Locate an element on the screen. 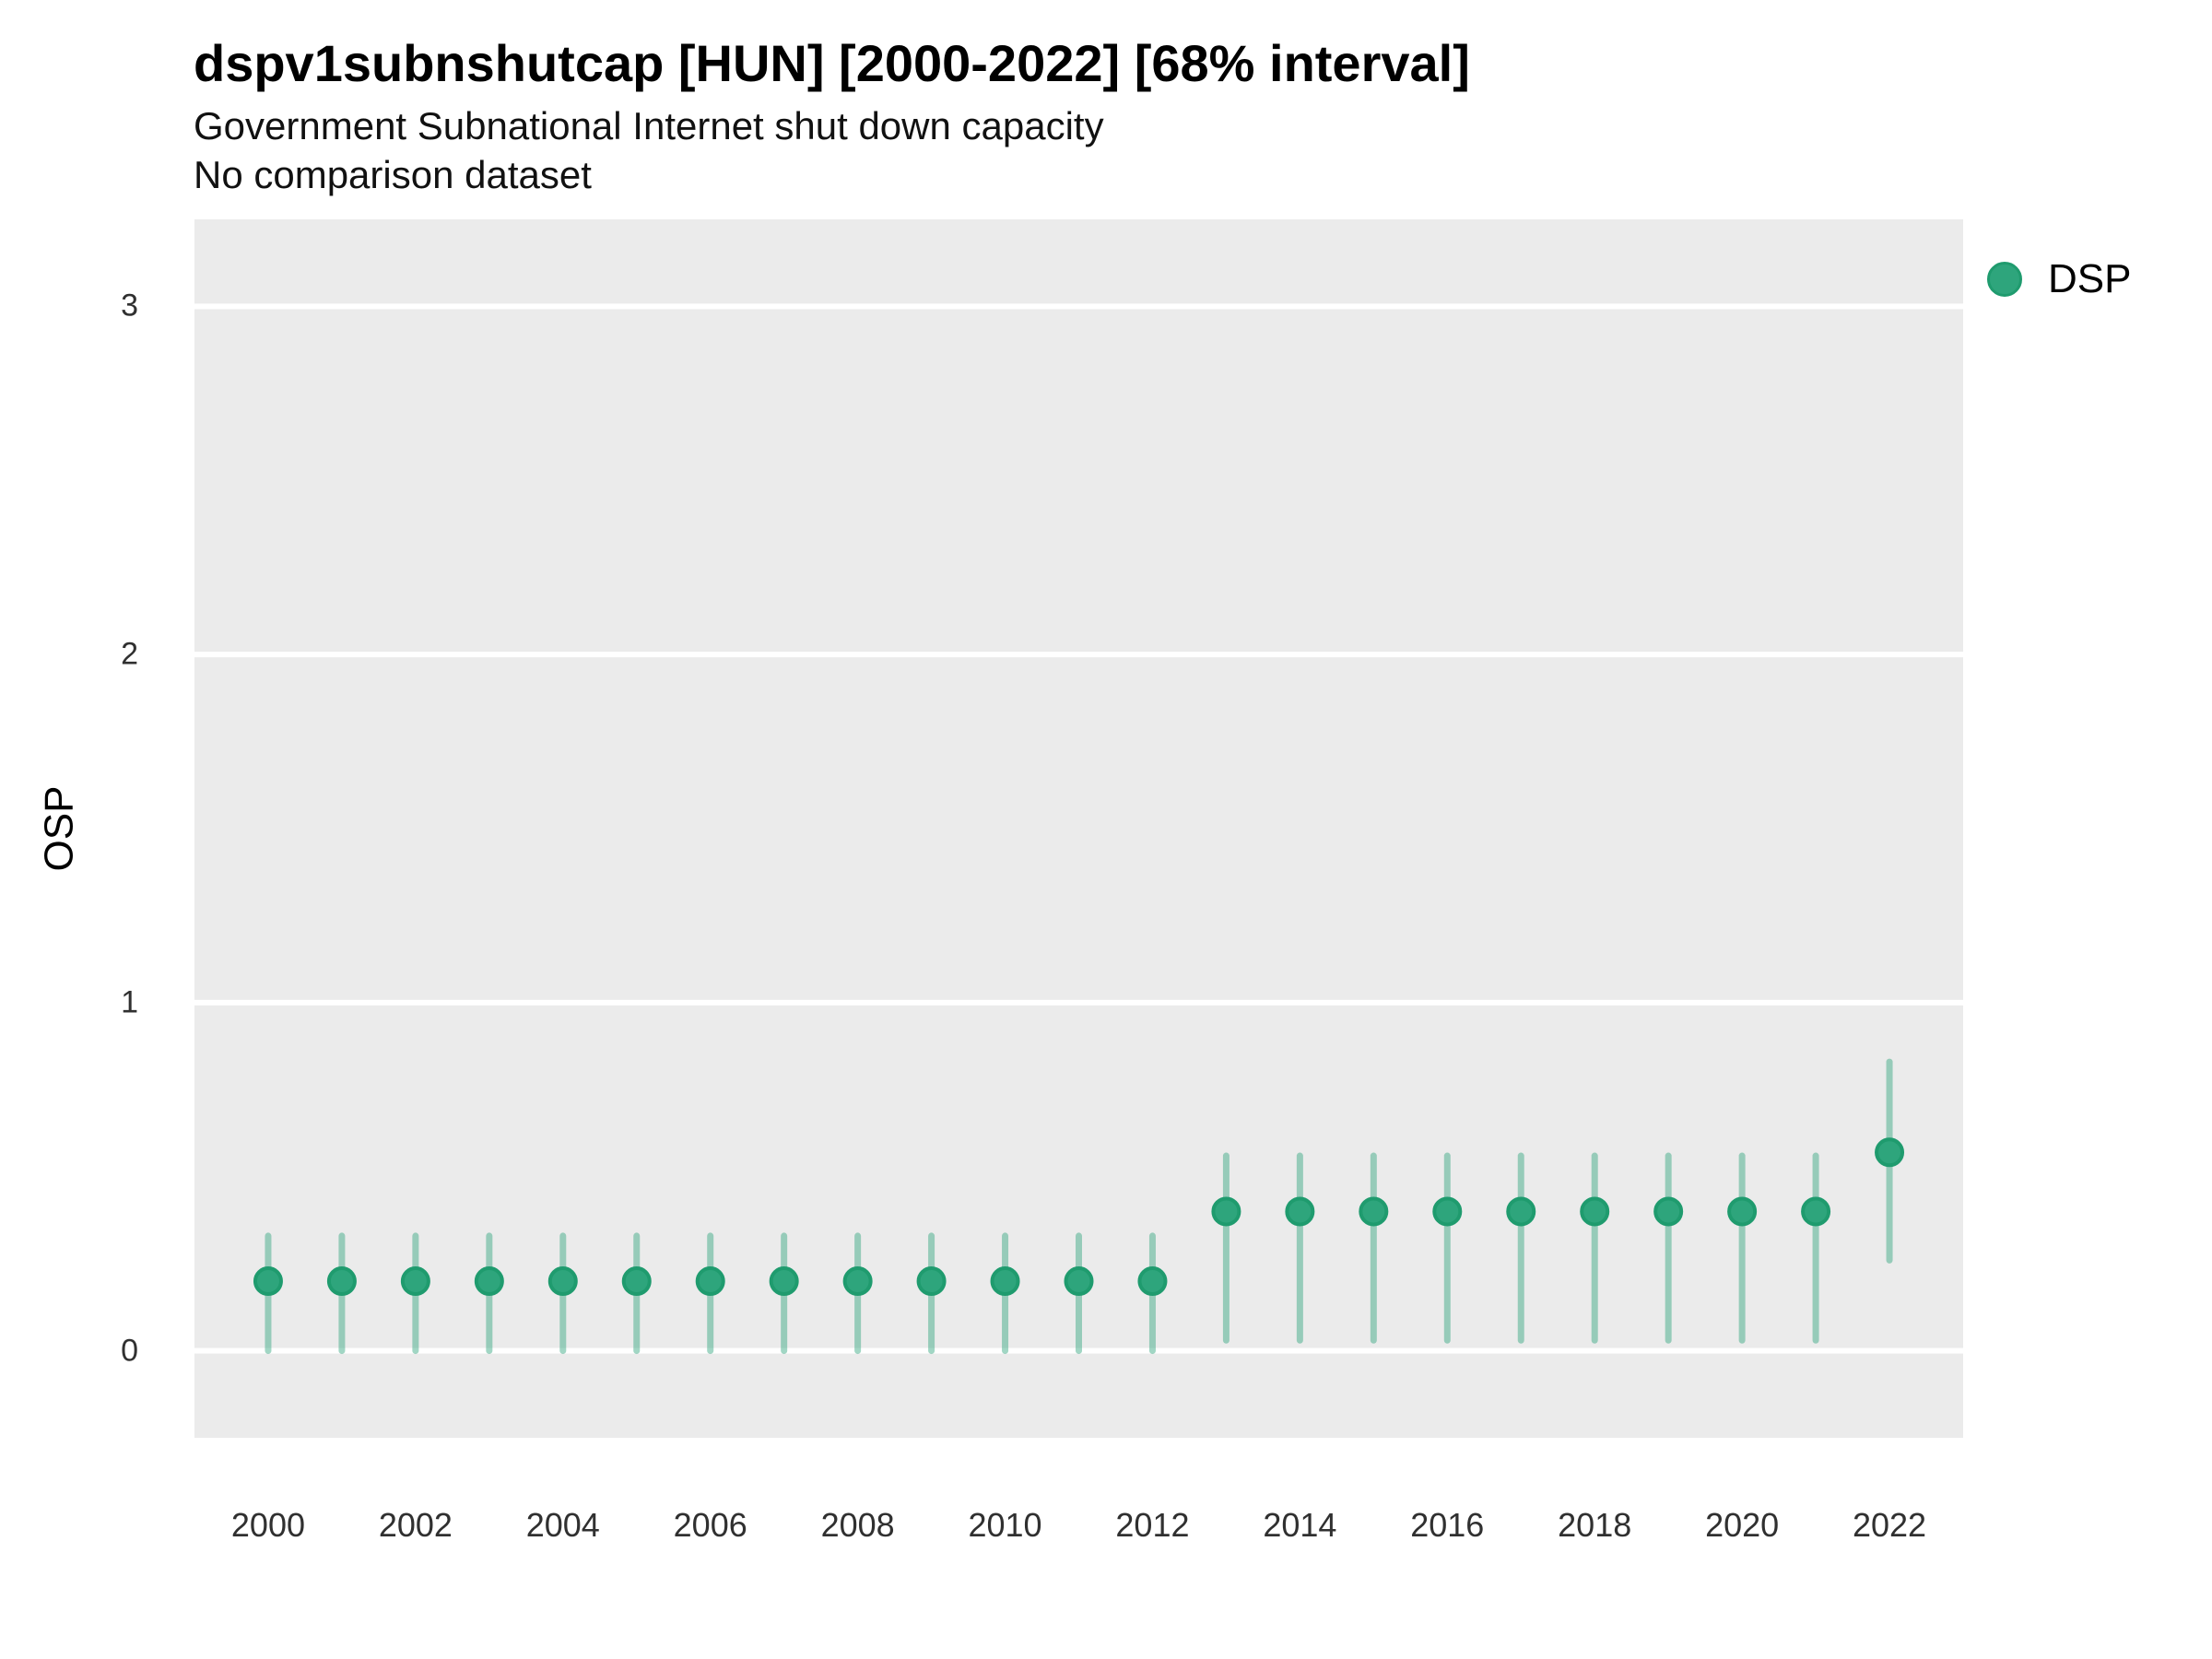 Image resolution: width=2212 pixels, height=1659 pixels. x-tick-label-2018: 2018 is located at coordinates (1595, 1525).